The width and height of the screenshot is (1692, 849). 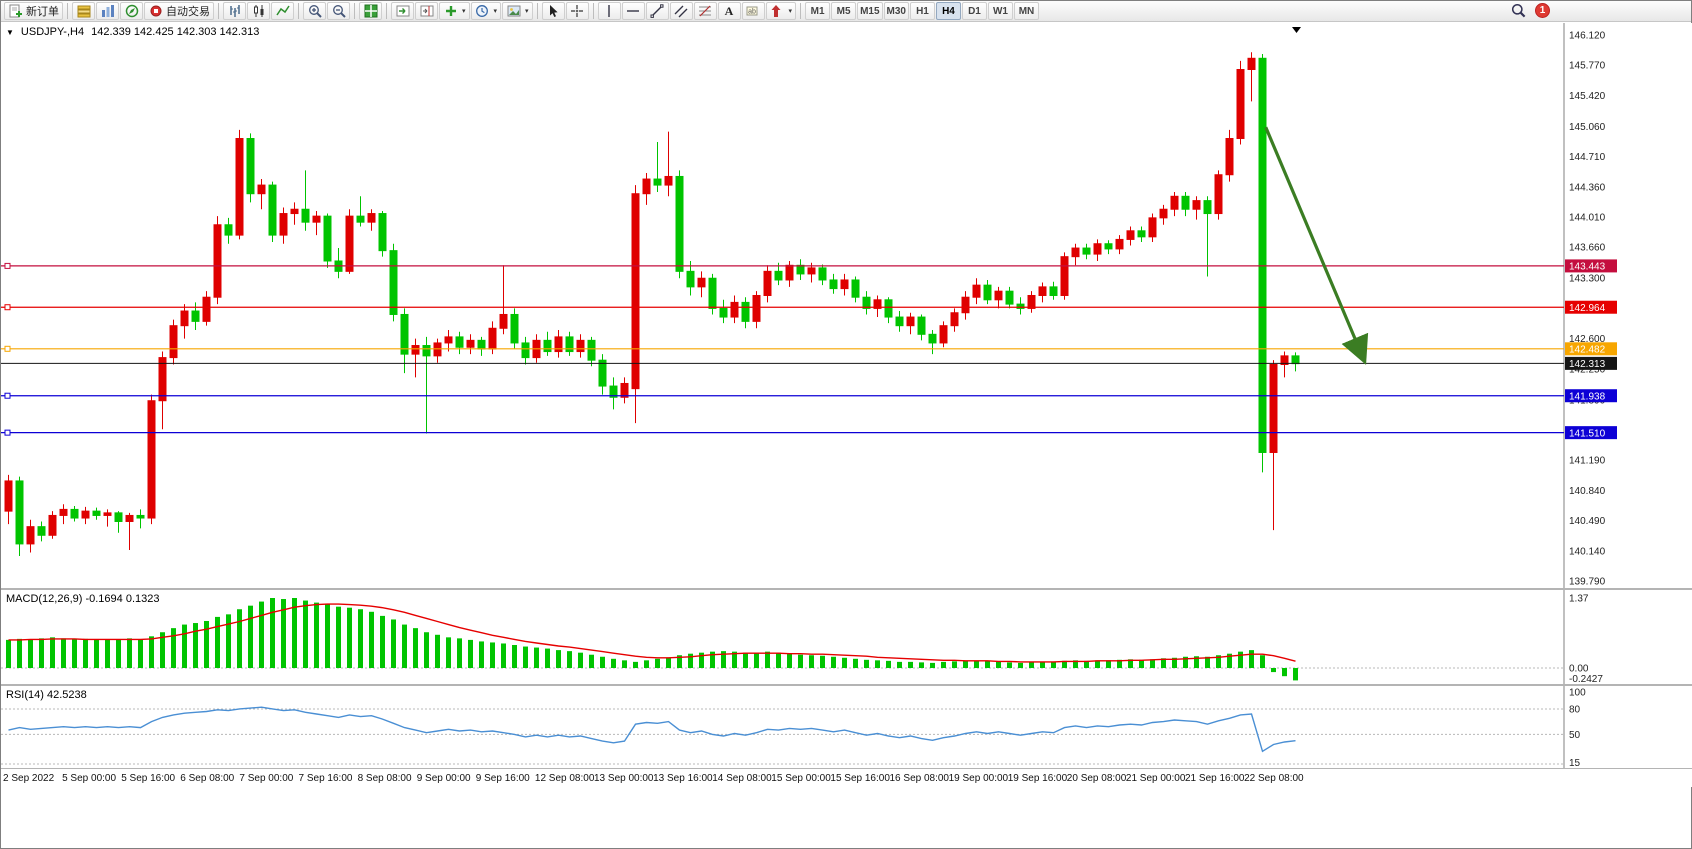 What do you see at coordinates (1575, 735) in the screenshot?
I see `rsi-axis-label: 50` at bounding box center [1575, 735].